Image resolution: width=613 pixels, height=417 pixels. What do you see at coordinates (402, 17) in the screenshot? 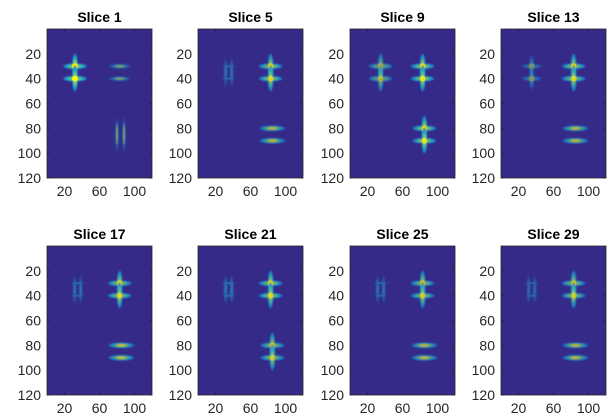
I see `panel-title: Slice 9` at bounding box center [402, 17].